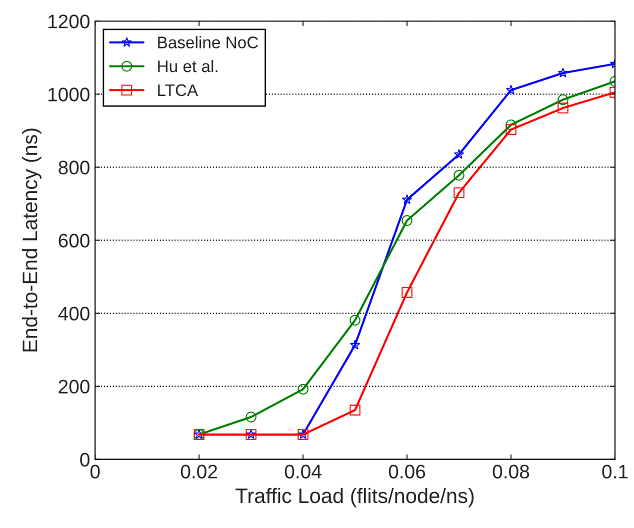 The image size is (634, 528). What do you see at coordinates (69, 95) in the screenshot?
I see `y-tick-label: 1000` at bounding box center [69, 95].